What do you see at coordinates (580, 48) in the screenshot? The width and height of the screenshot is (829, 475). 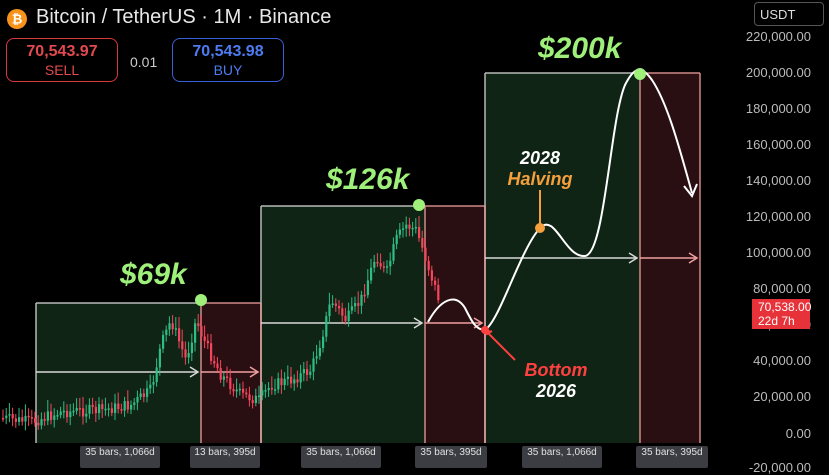 I see `peak-200k-label: $200k` at bounding box center [580, 48].